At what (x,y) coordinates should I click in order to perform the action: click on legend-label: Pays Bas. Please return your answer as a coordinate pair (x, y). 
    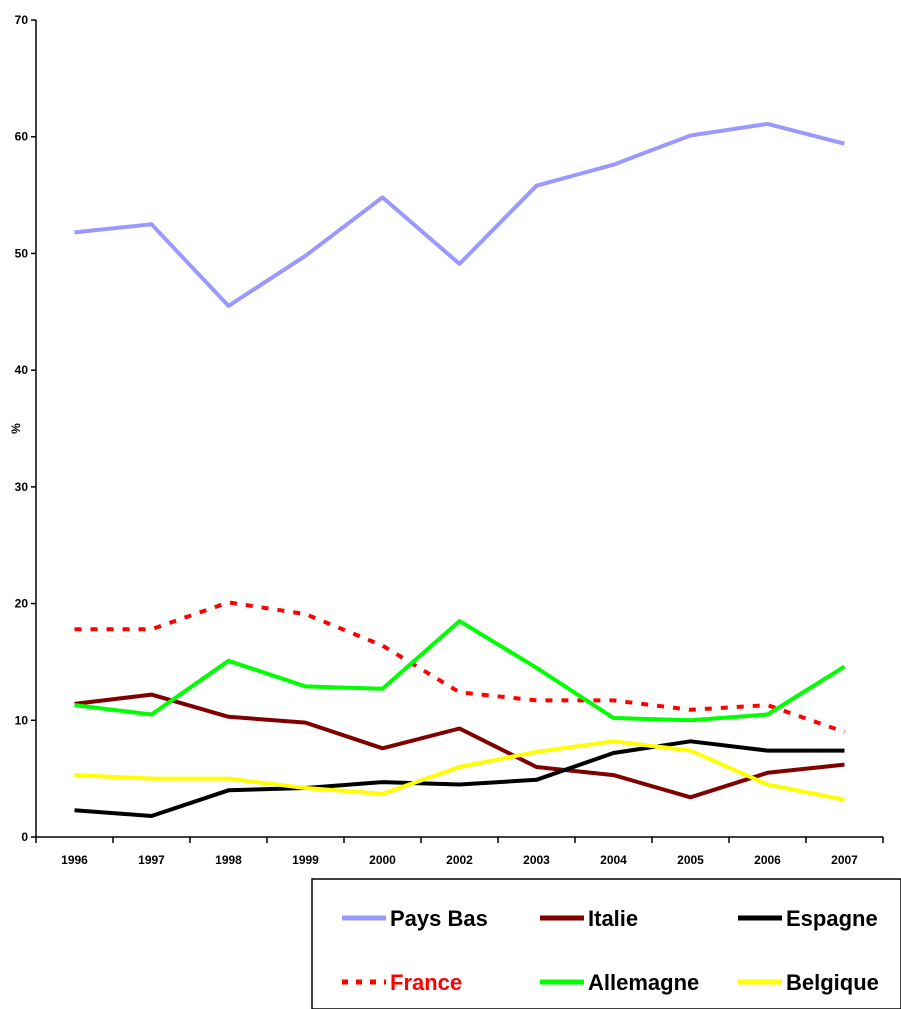
    Looking at the image, I should click on (439, 918).